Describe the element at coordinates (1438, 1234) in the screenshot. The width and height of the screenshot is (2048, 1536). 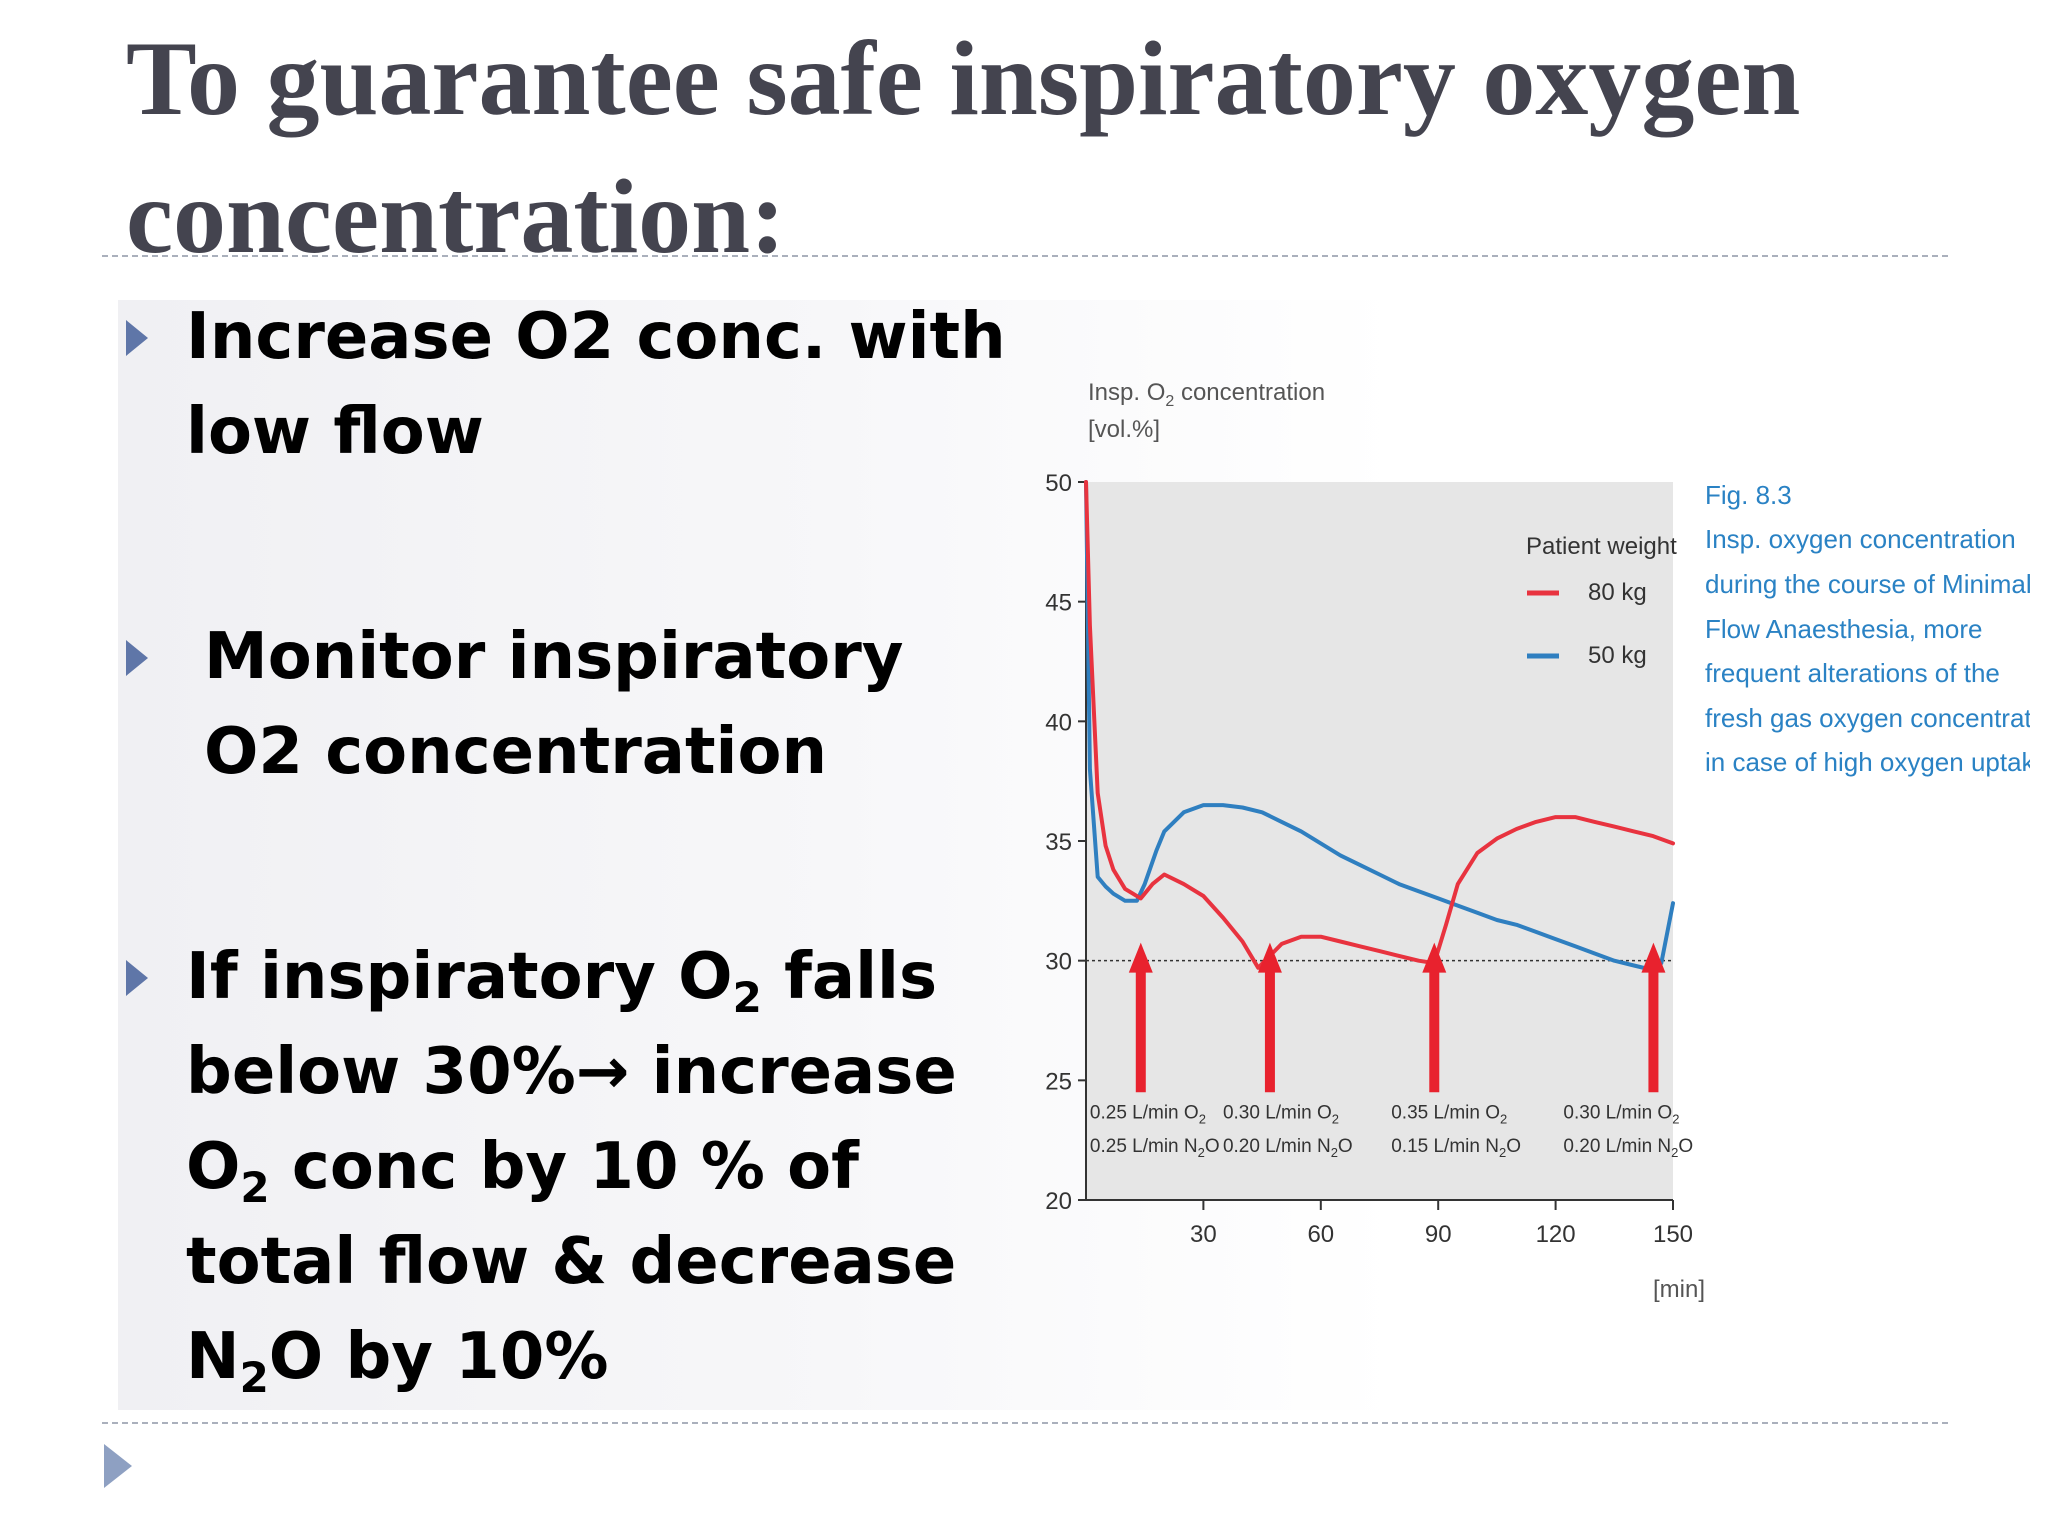
I see `x-tick-label: 90` at that location.